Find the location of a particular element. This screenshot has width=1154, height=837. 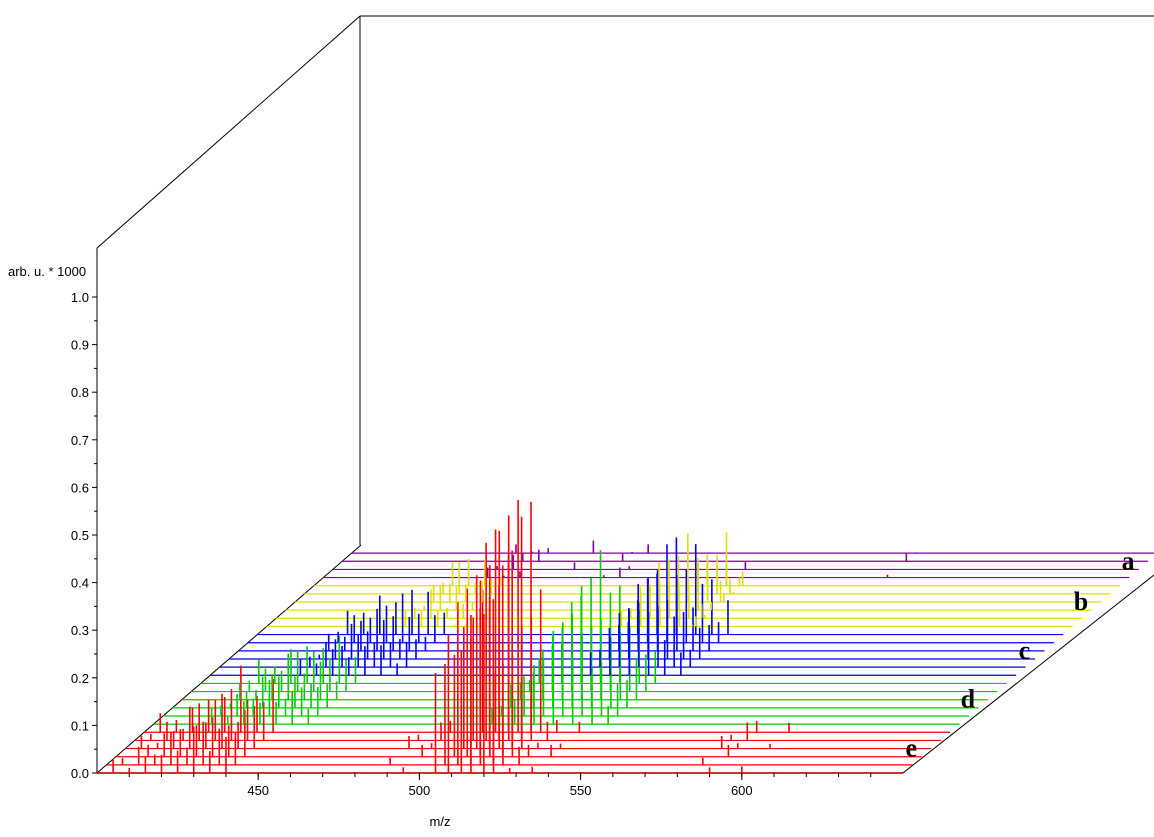

y-tick-label: 0.0 is located at coordinates (80, 773).